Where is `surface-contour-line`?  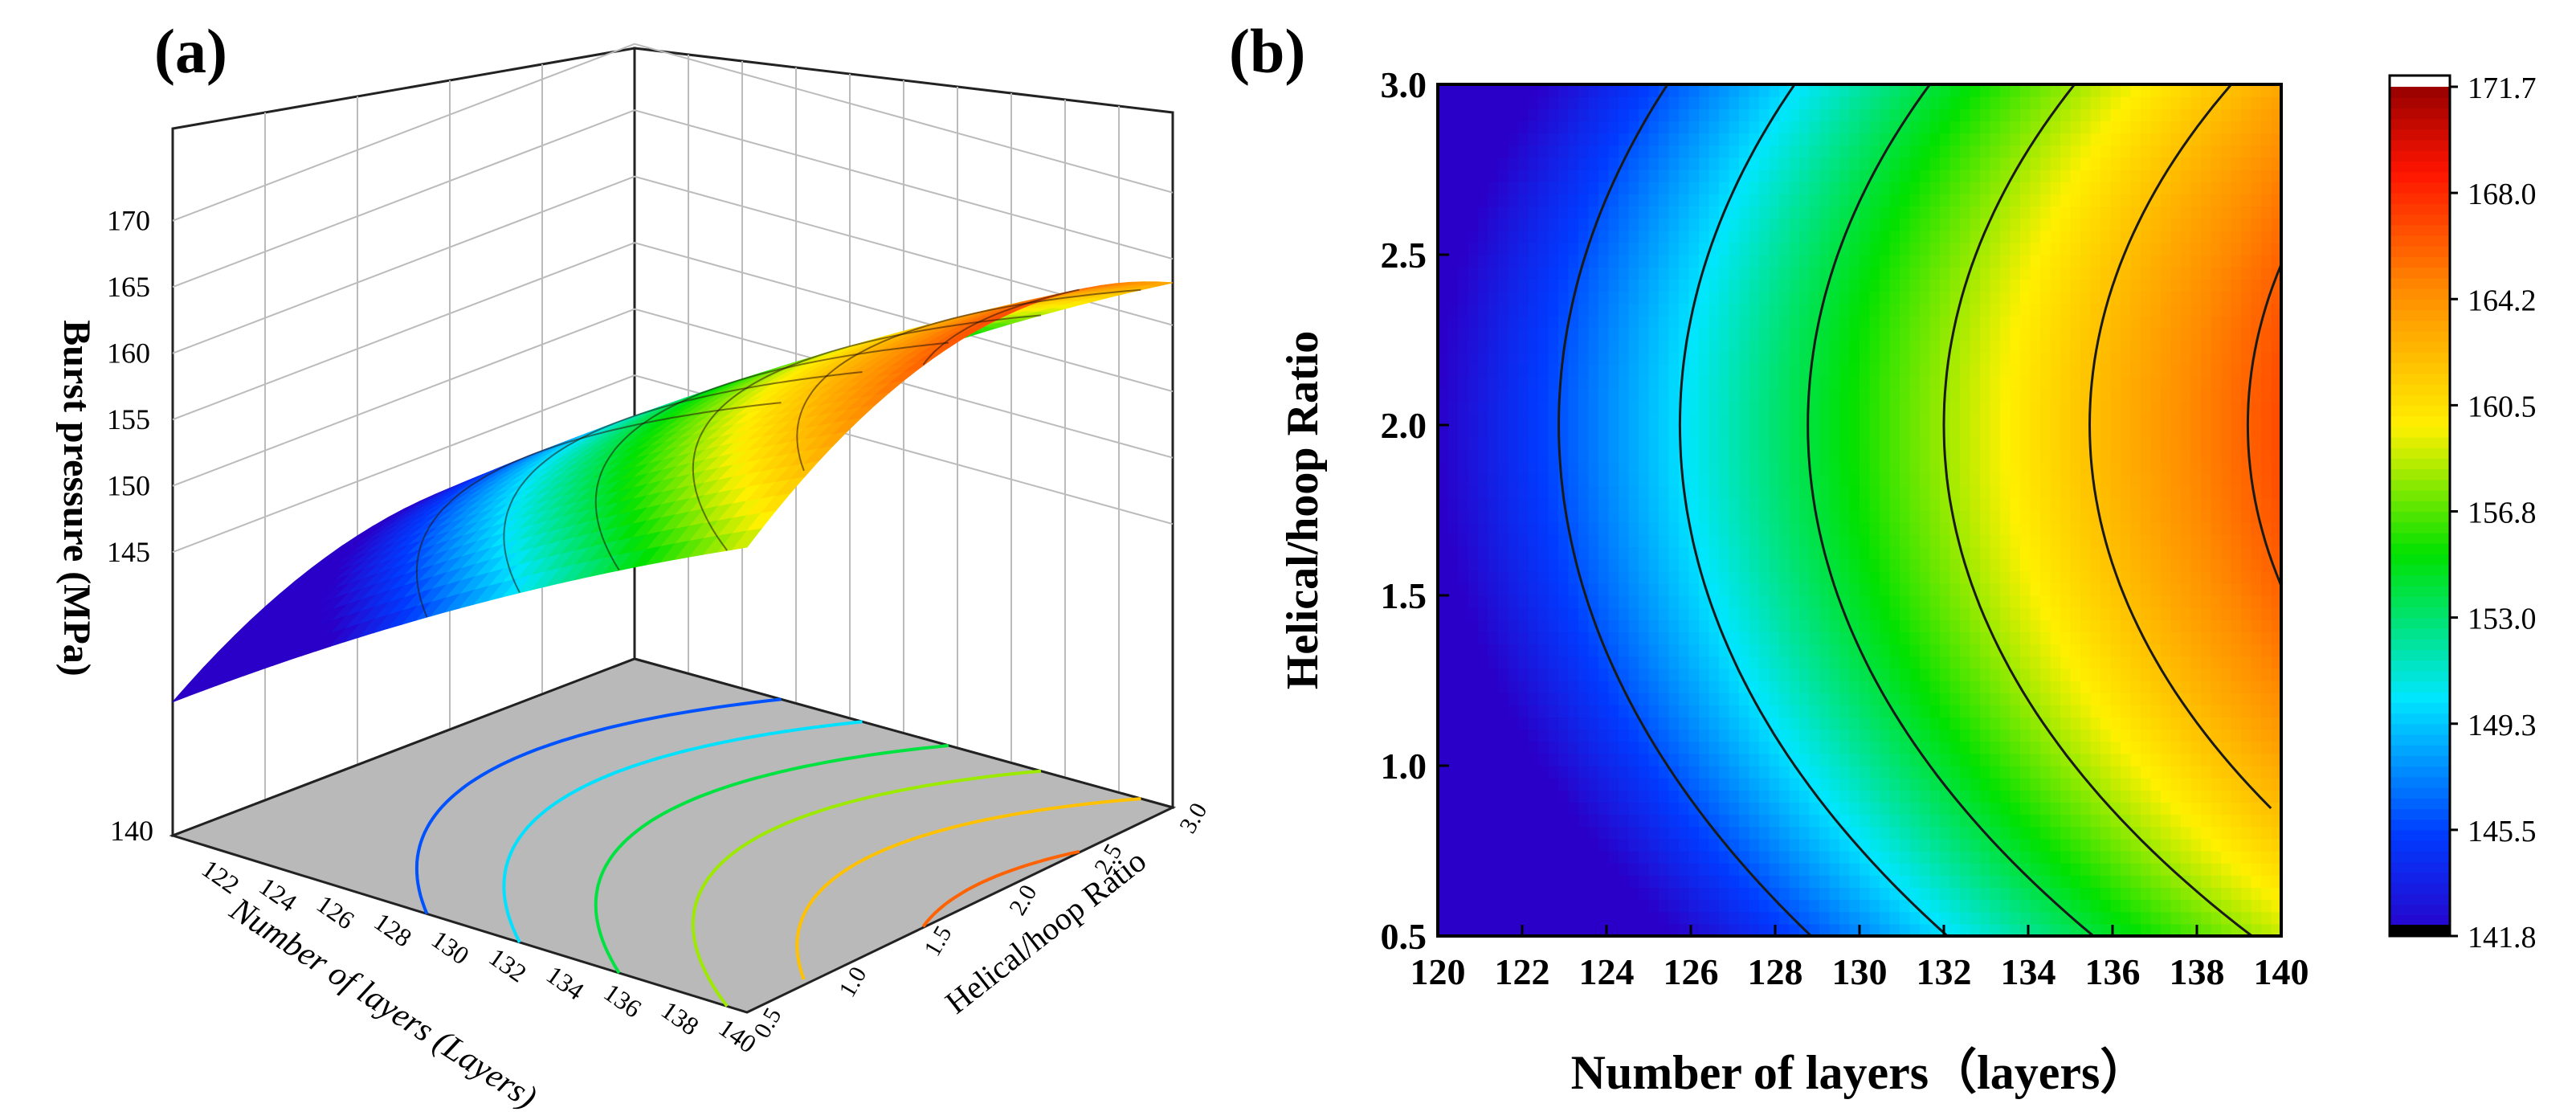 surface-contour-line is located at coordinates (771, 456).